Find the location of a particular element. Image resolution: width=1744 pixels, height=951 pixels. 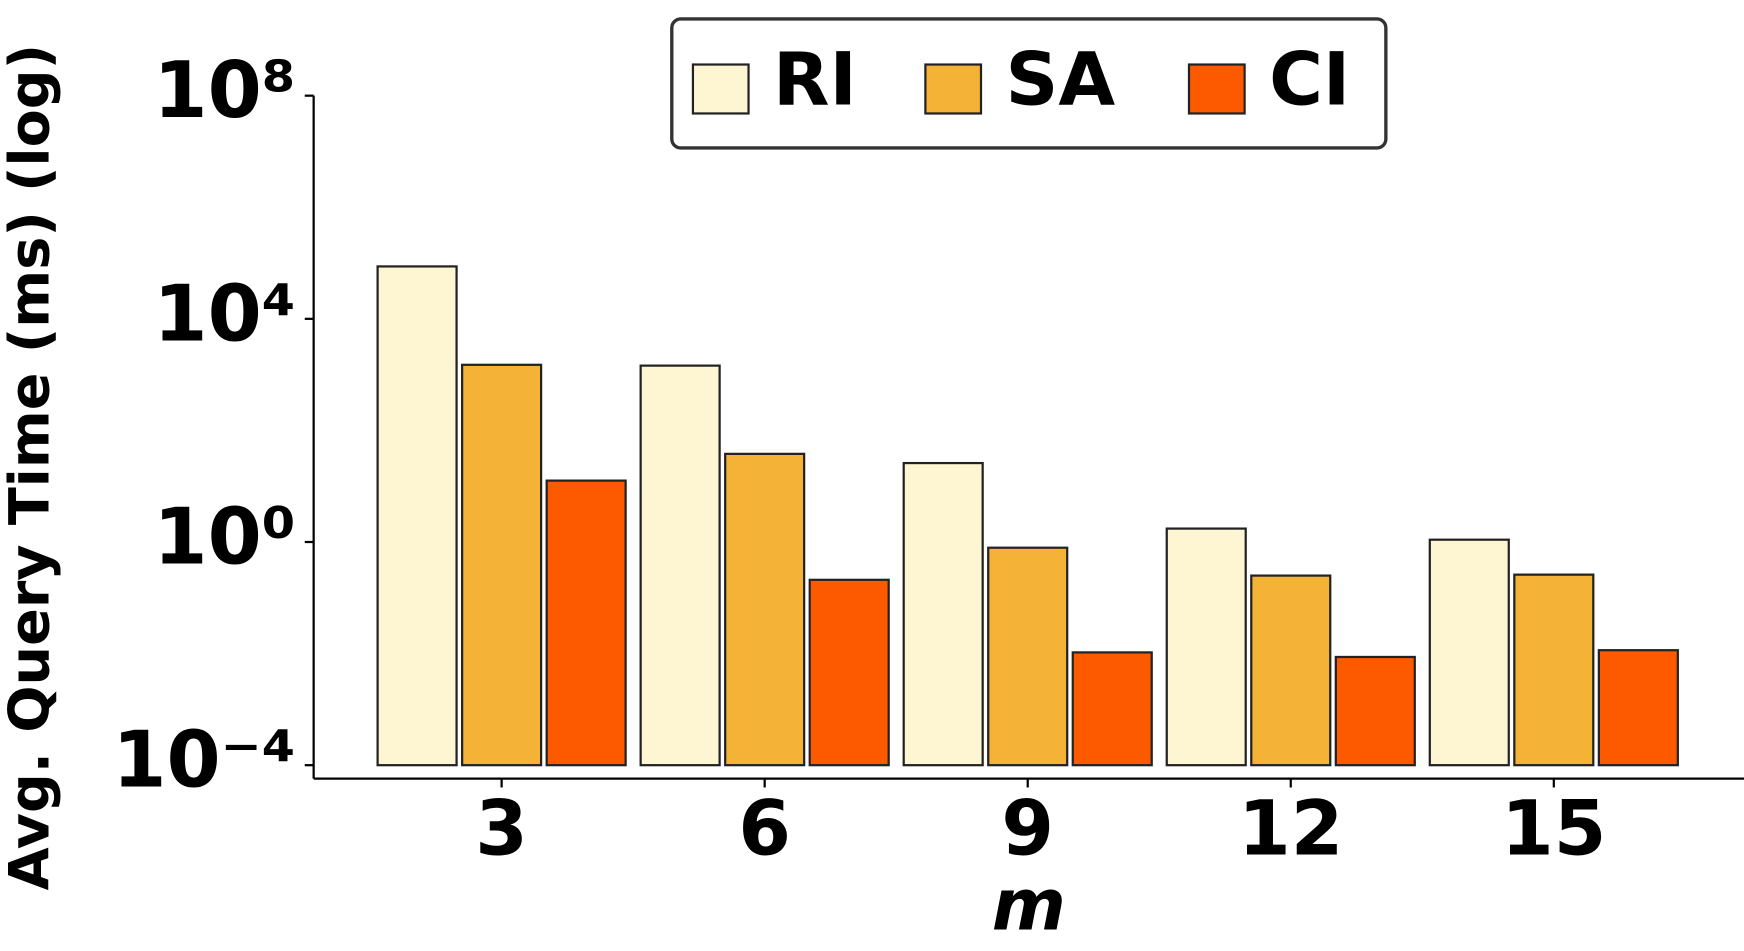

x-tick-label: 3 is located at coordinates (501, 829).